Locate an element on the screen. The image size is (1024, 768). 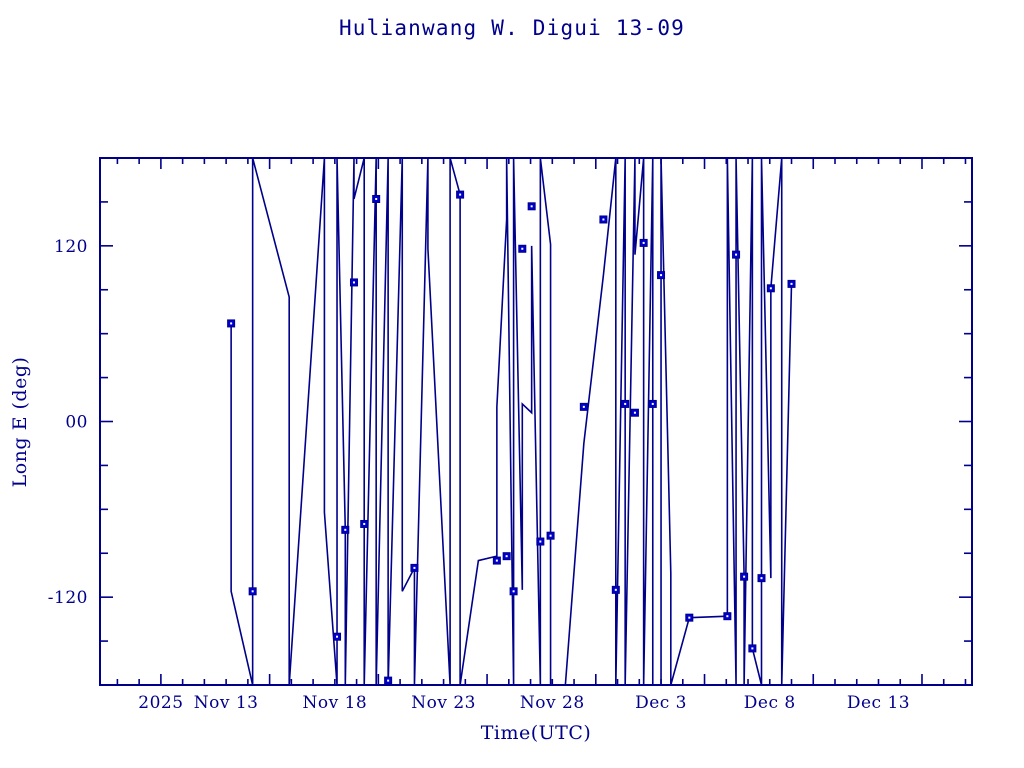
y-tick-label: -120 is located at coordinates (68, 598).